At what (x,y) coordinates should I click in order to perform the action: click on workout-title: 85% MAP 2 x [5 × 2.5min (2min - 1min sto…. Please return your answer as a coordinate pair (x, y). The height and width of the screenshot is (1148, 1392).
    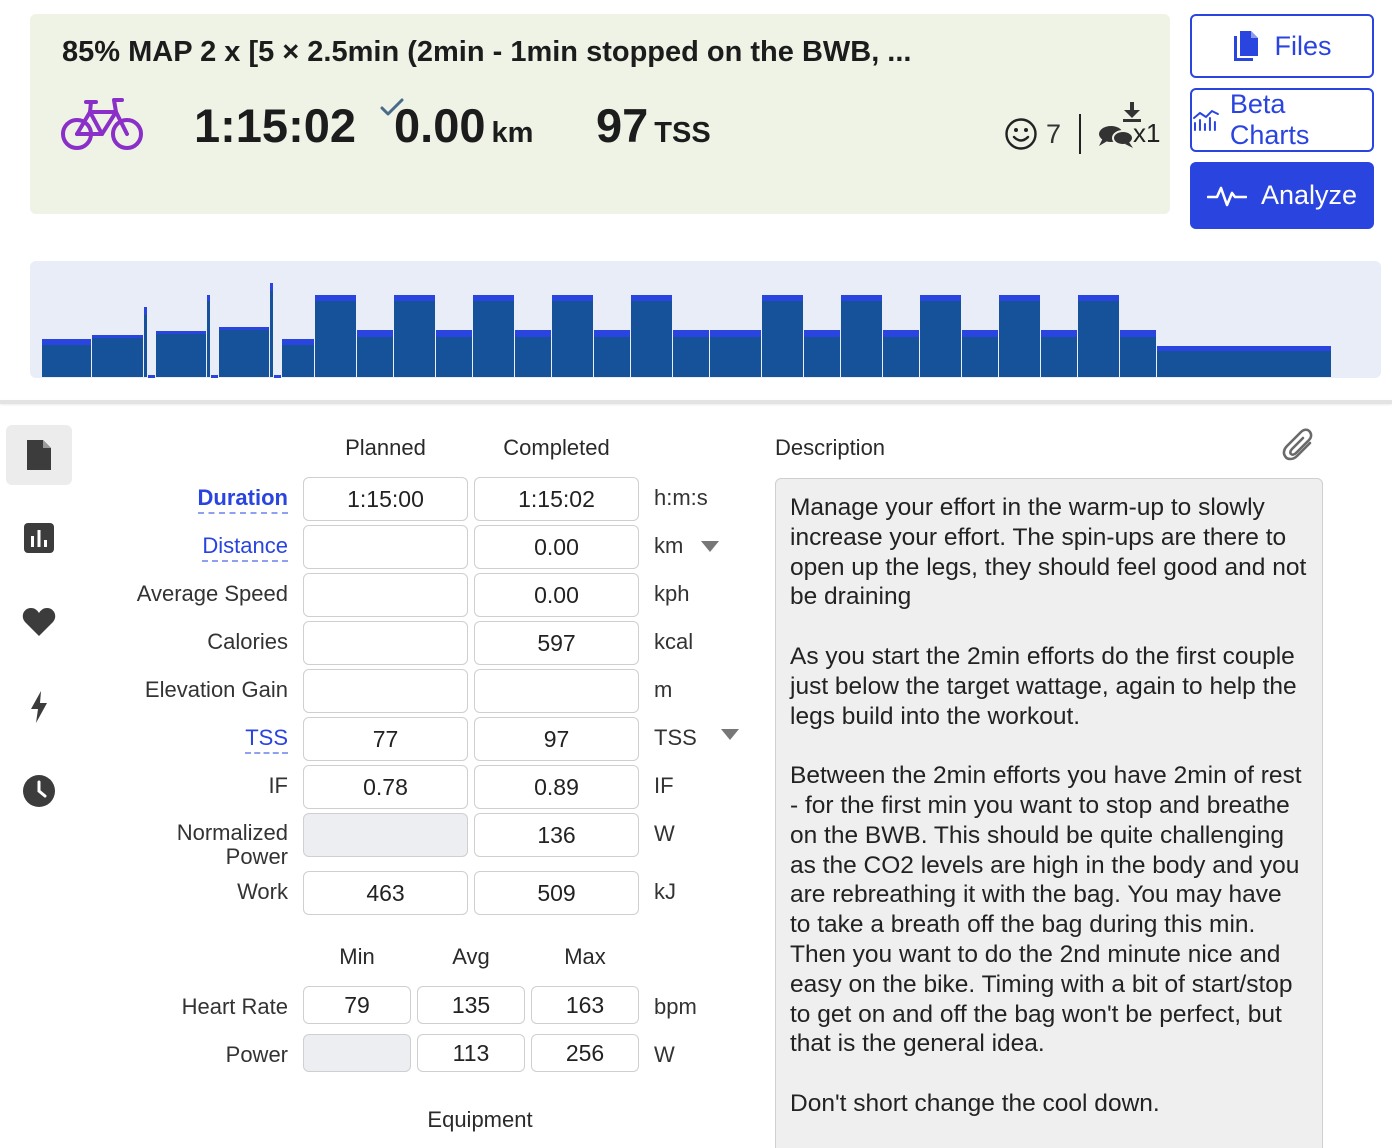
    Looking at the image, I should click on (487, 52).